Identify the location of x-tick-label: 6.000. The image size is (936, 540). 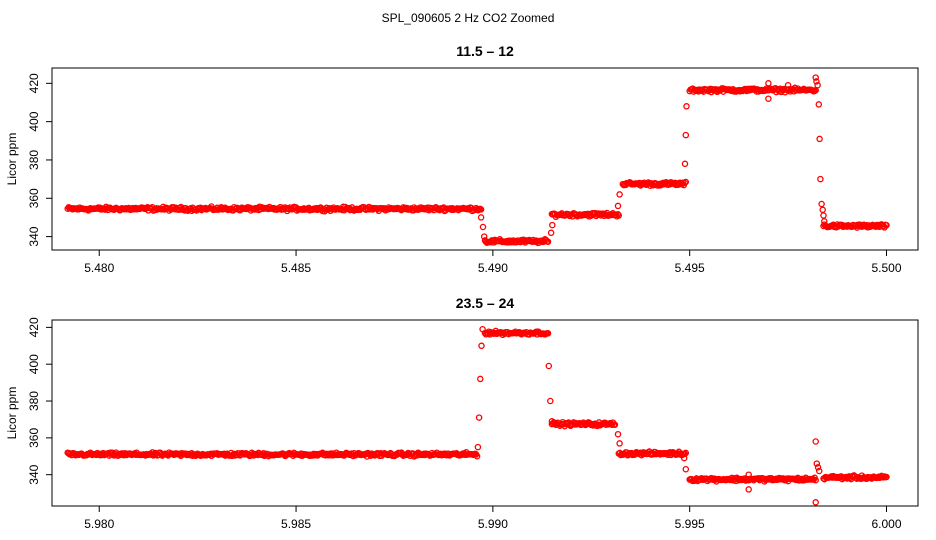
(886, 524).